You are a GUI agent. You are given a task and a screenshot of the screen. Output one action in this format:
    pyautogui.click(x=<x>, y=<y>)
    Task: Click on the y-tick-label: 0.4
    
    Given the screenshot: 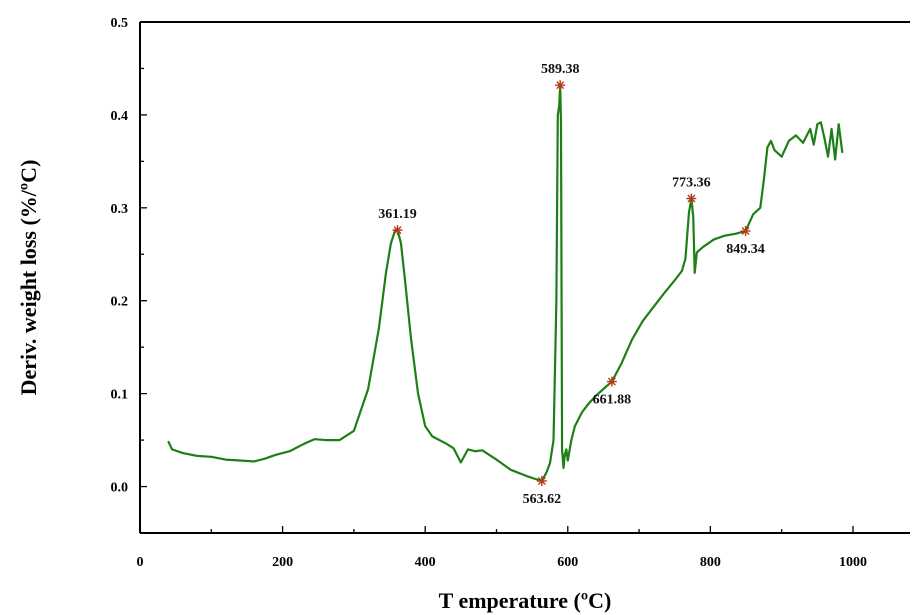 What is the action you would take?
    pyautogui.click(x=120, y=116)
    